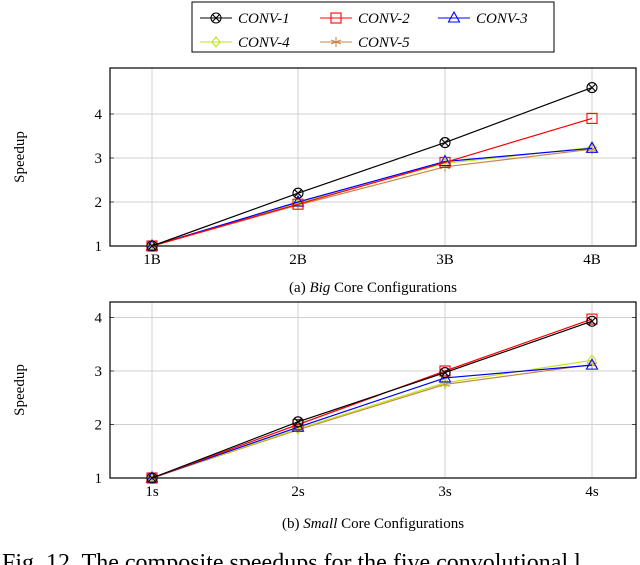 The width and height of the screenshot is (640, 565). What do you see at coordinates (152, 260) in the screenshot?
I see `x-tick-label: 1B` at bounding box center [152, 260].